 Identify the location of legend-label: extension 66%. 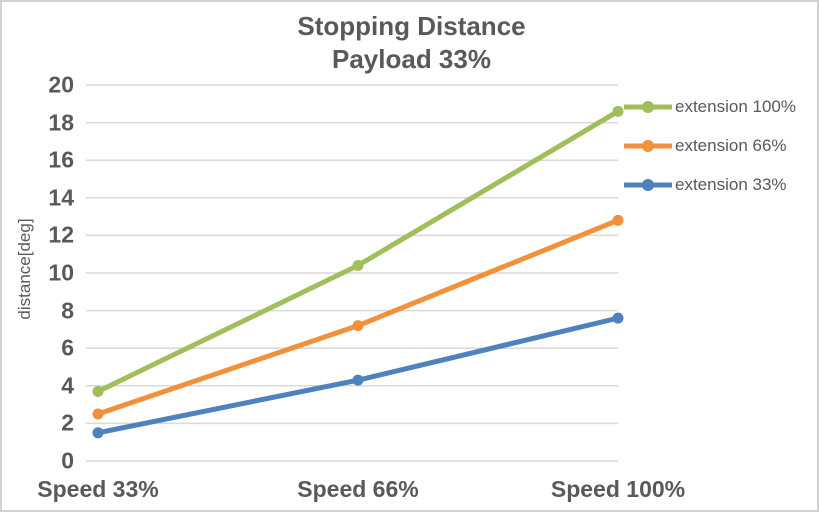
(731, 145).